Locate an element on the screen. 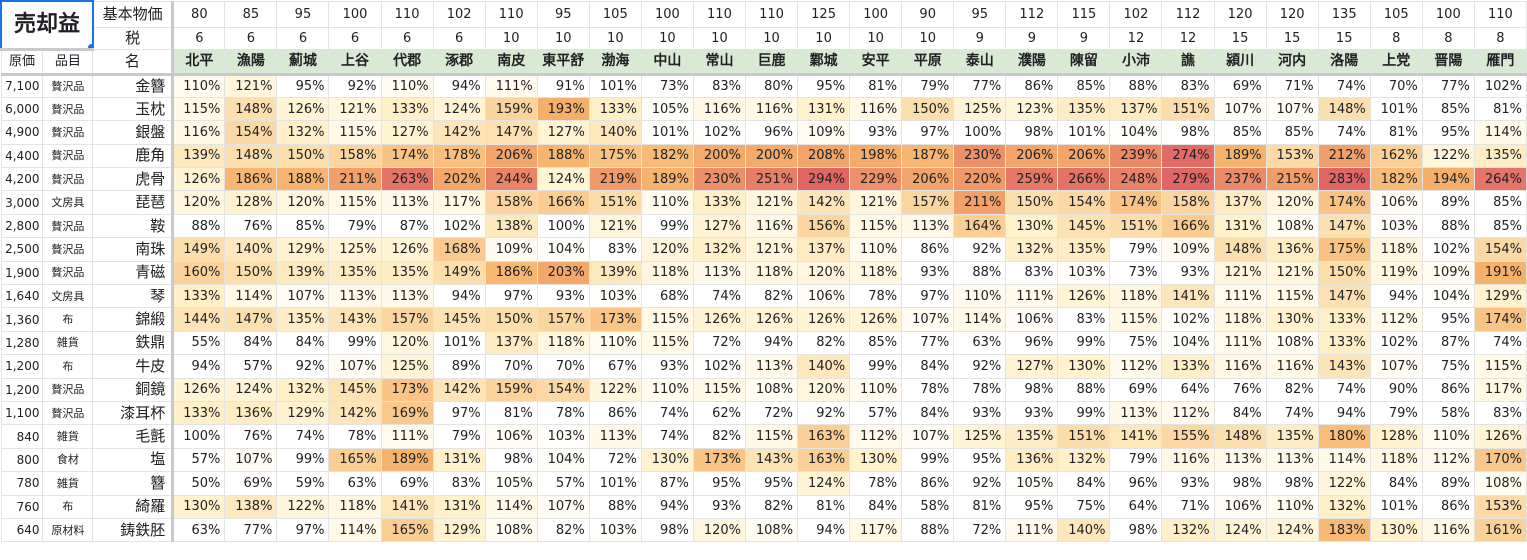 This screenshot has height=560, width=1527. item-name-cell: 金簪 is located at coordinates (133, 85).